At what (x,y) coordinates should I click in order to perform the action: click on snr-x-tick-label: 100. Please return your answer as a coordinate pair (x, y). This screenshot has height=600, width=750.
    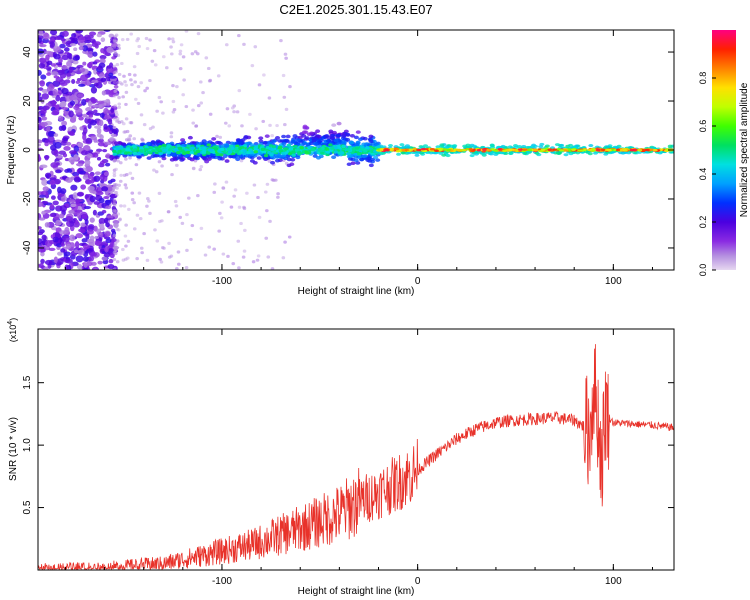
    Looking at the image, I should click on (613, 581).